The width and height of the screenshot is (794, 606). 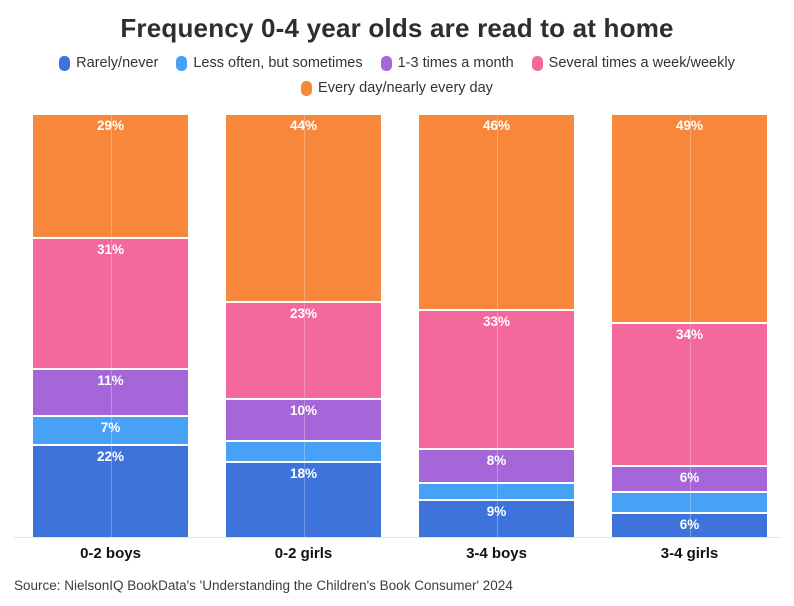 I want to click on bar-segment: 8%, so click(x=496, y=465).